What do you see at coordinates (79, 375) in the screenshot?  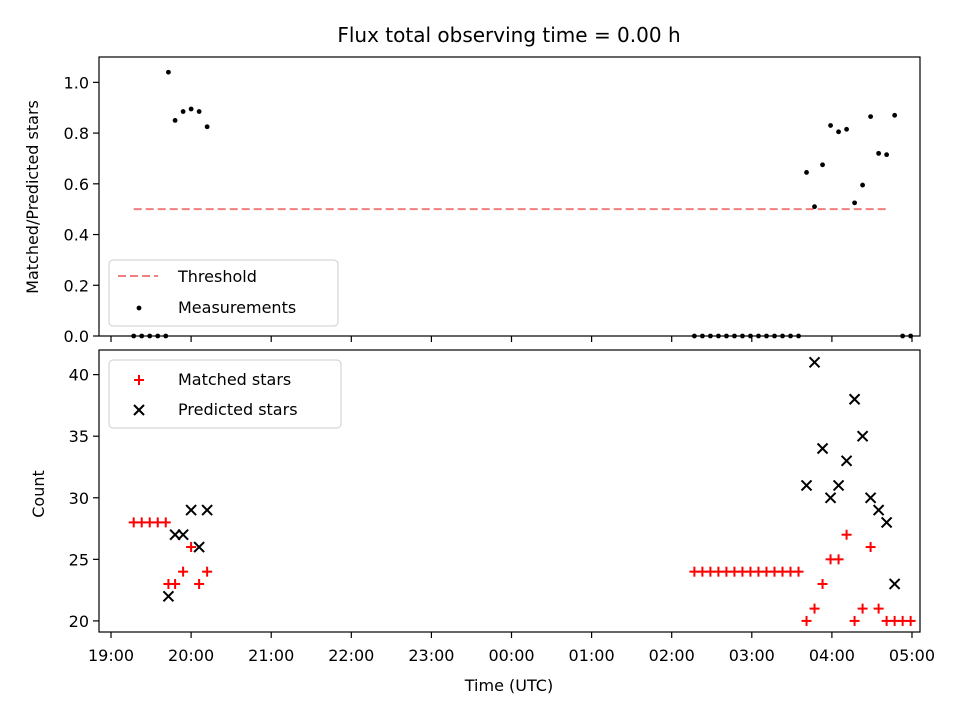 I see `bottom-y-tick-label: 40` at bounding box center [79, 375].